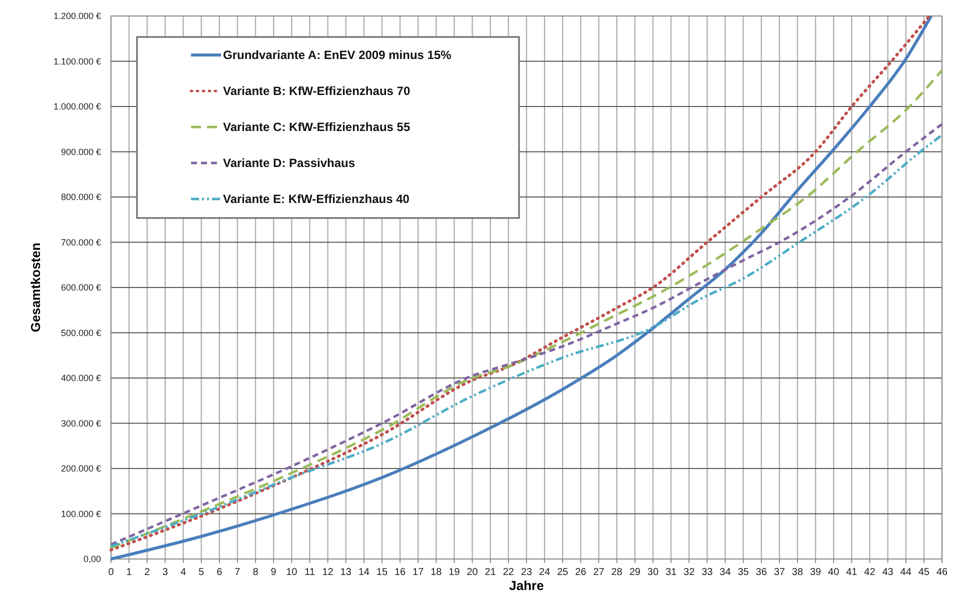  I want to click on x-tick-label: 18, so click(436, 572).